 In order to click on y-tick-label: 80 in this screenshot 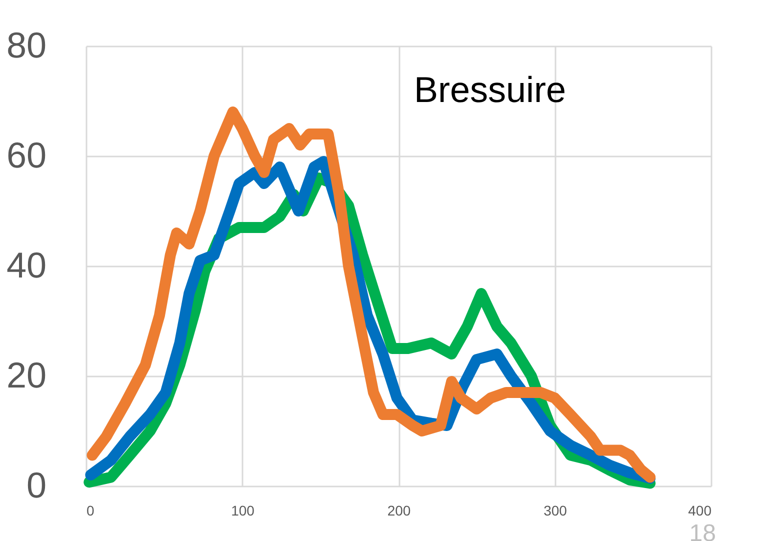, I will do `click(26, 45)`.